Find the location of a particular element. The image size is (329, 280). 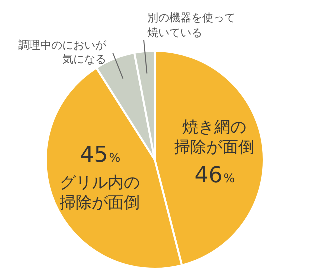

data-label: 45% is located at coordinates (100, 155).